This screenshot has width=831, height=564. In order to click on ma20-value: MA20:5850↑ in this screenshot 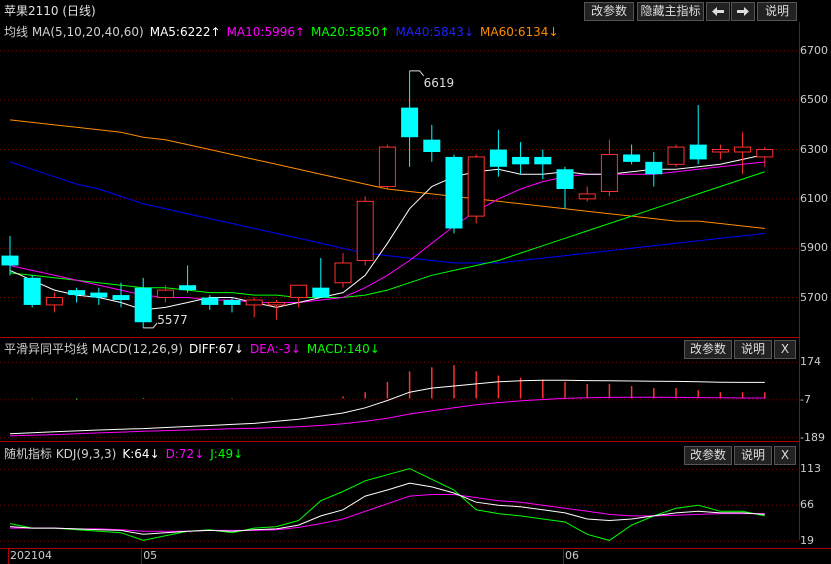, I will do `click(350, 31)`.